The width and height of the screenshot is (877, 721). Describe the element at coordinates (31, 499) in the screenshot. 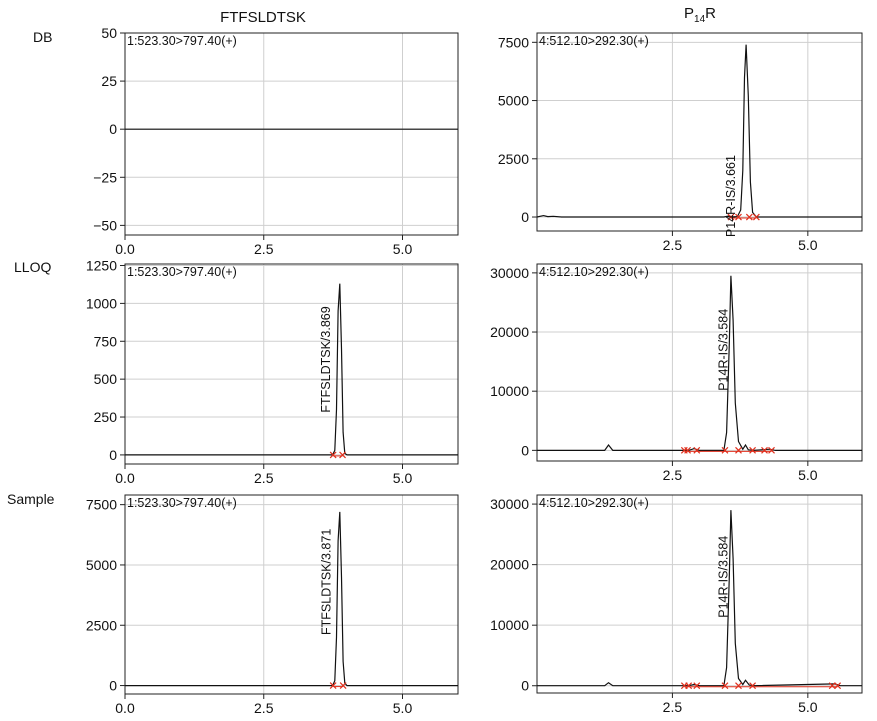

I see `row-label-sample: Sample` at that location.